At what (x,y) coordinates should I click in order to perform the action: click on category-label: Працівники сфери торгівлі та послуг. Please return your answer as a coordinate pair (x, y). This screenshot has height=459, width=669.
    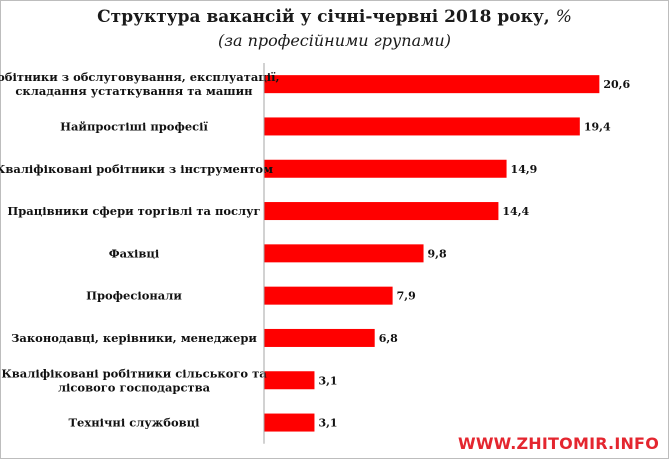
    Looking at the image, I should click on (133, 211).